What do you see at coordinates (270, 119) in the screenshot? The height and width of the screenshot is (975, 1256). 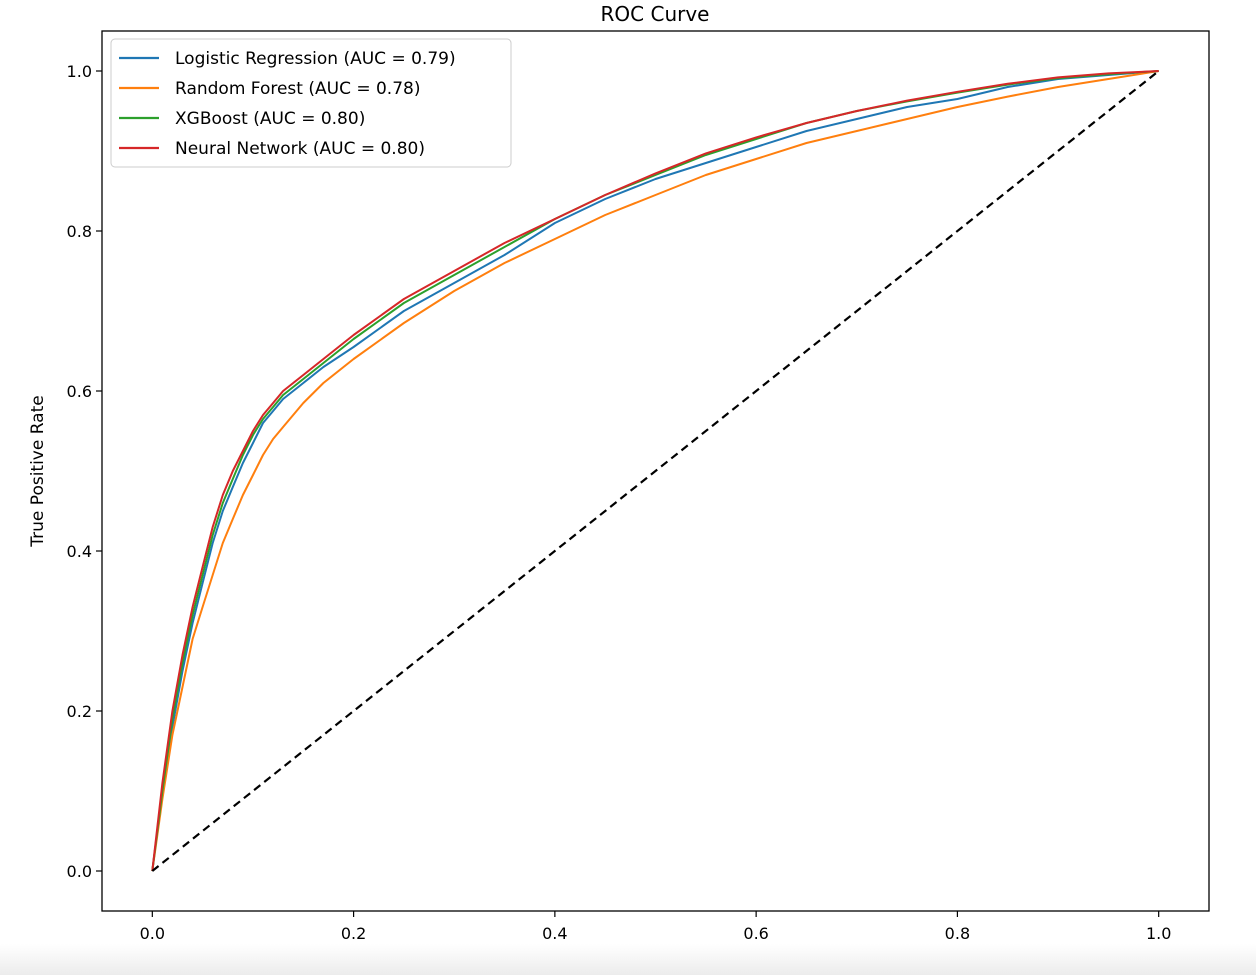 I see `legend-label: XGBoost (AUC = 0.80)` at bounding box center [270, 119].